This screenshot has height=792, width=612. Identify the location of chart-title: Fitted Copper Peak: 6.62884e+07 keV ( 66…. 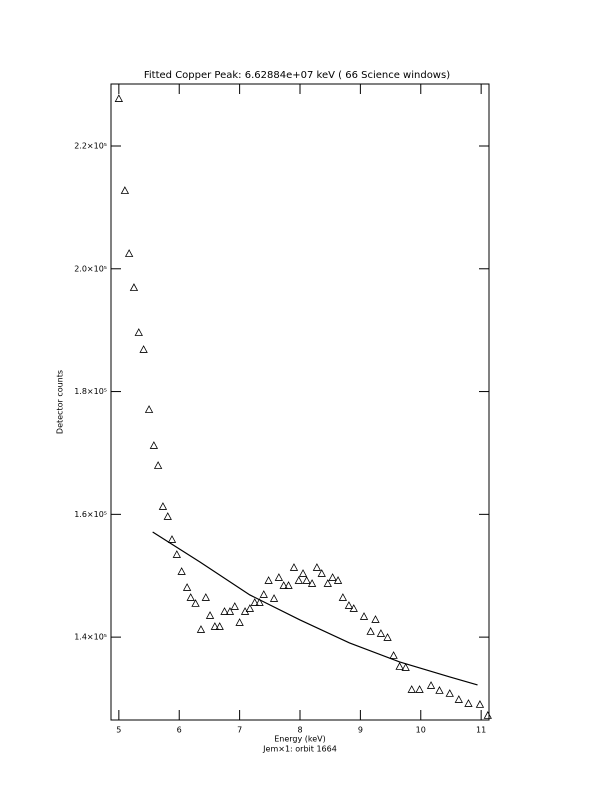
(297, 75).